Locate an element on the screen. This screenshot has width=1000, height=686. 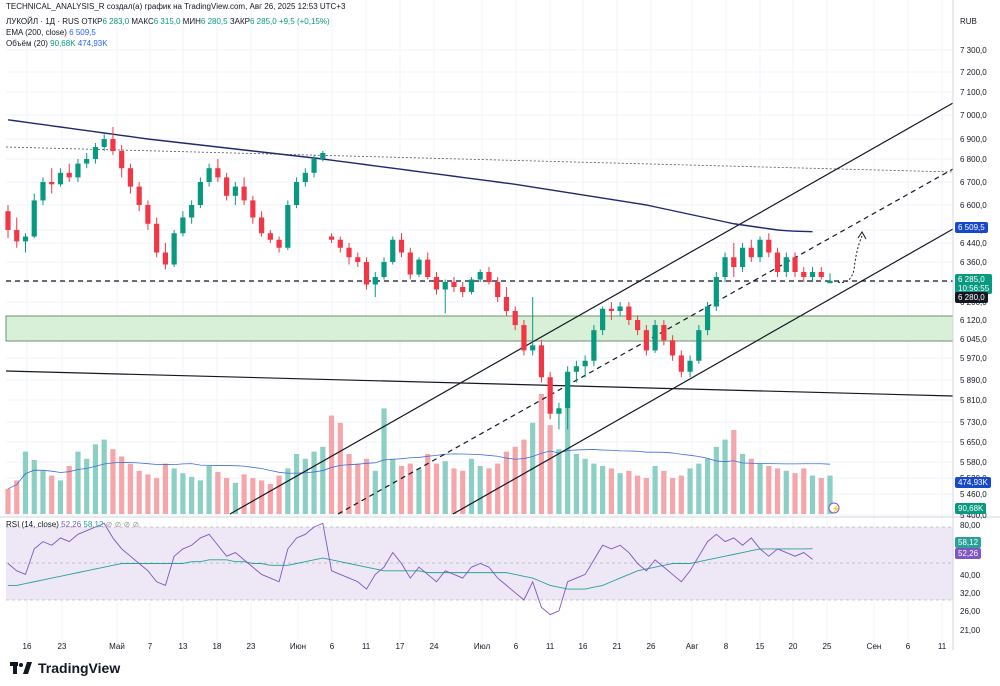
rsi-legend: RSI (14, close) 52,26 58,12 ⊘ ⊘ ⊘ ⊘ is located at coordinates (72, 524).